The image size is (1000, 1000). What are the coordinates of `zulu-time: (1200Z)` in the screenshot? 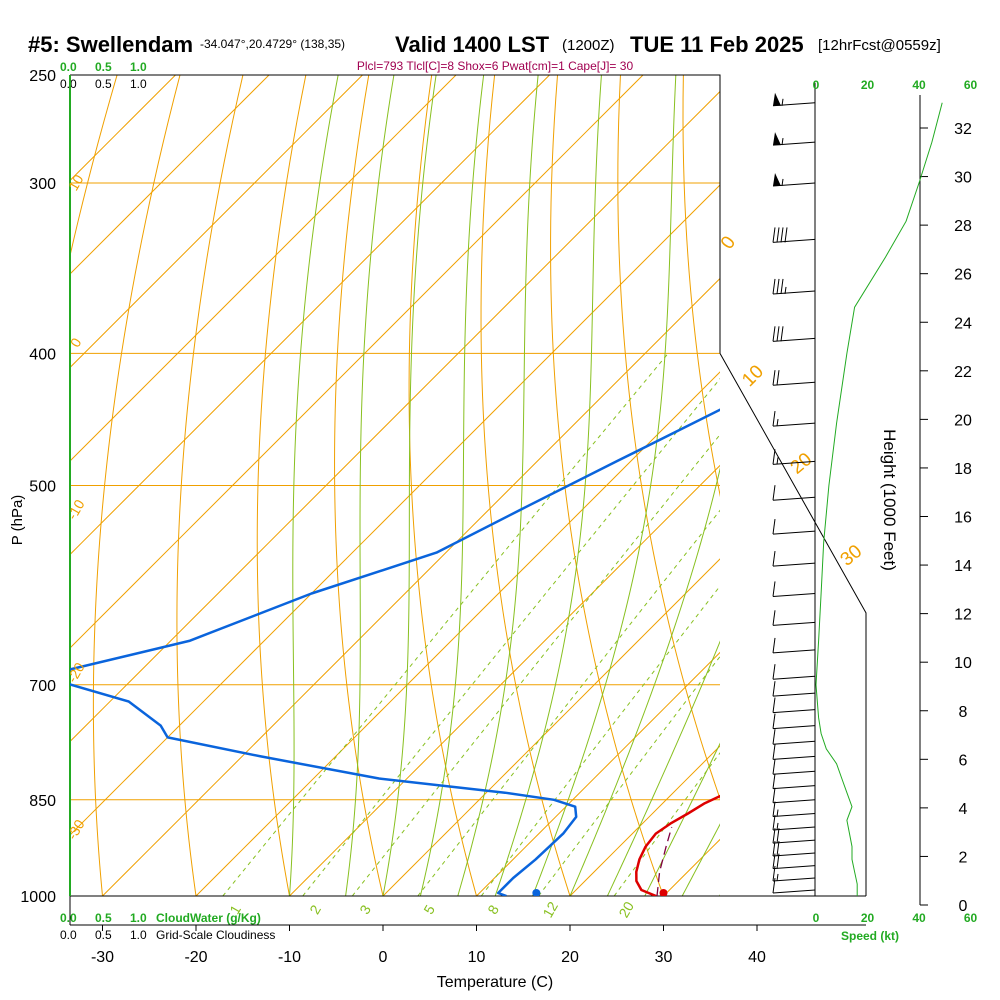 It's located at (588, 45).